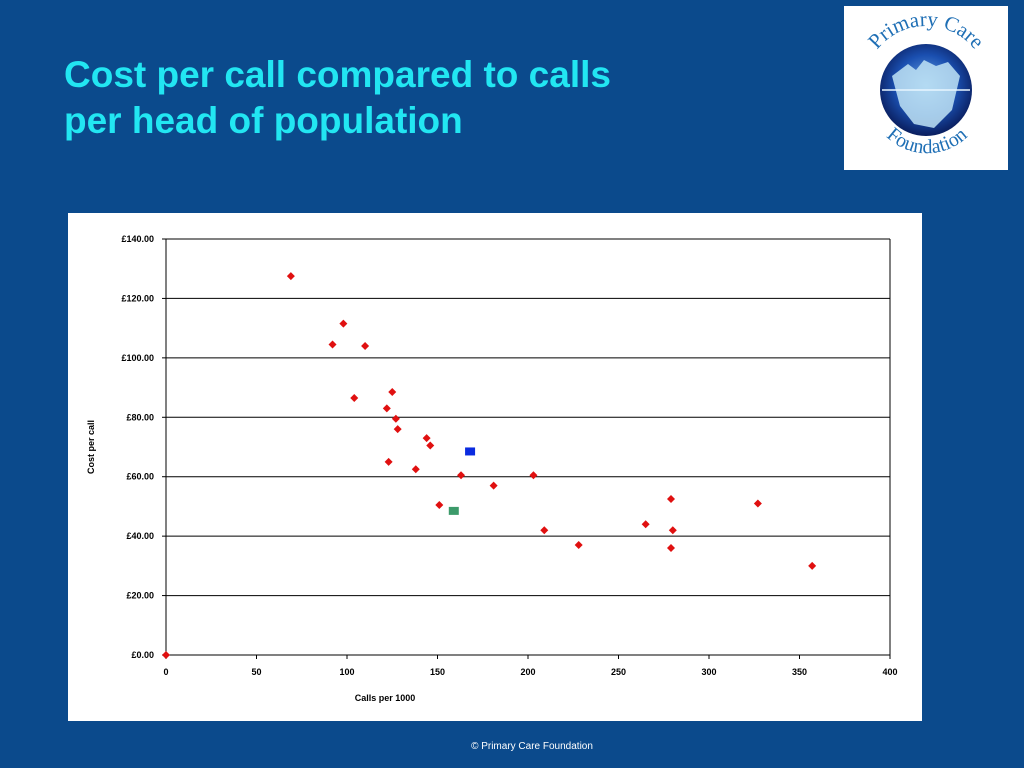 This screenshot has width=1024, height=768. I want to click on y-axis-title: Cost per call, so click(91, 447).